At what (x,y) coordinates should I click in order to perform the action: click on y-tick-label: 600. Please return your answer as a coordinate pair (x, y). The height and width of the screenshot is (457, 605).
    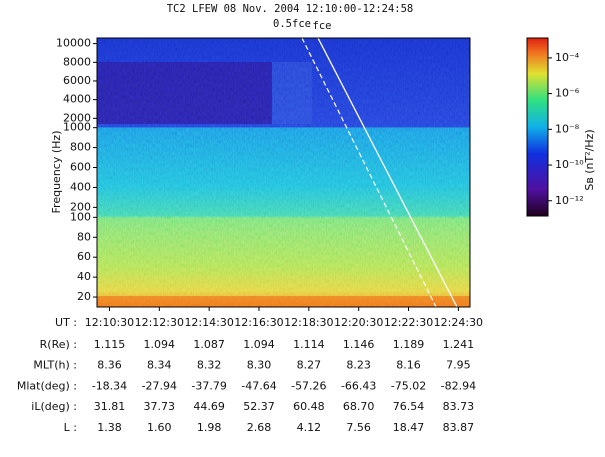
    Looking at the image, I should click on (80, 167).